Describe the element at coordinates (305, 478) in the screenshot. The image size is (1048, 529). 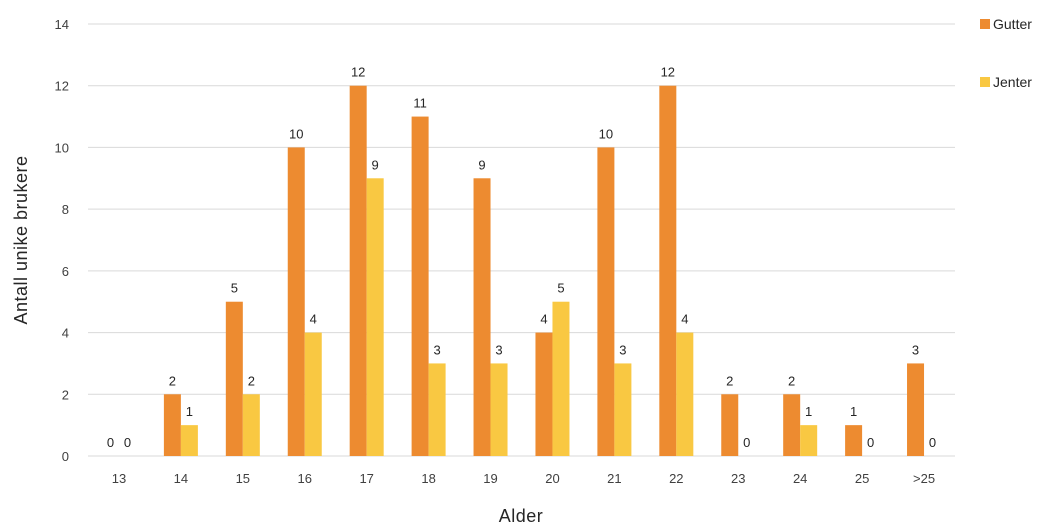
I see `x-tick-label: 16` at that location.